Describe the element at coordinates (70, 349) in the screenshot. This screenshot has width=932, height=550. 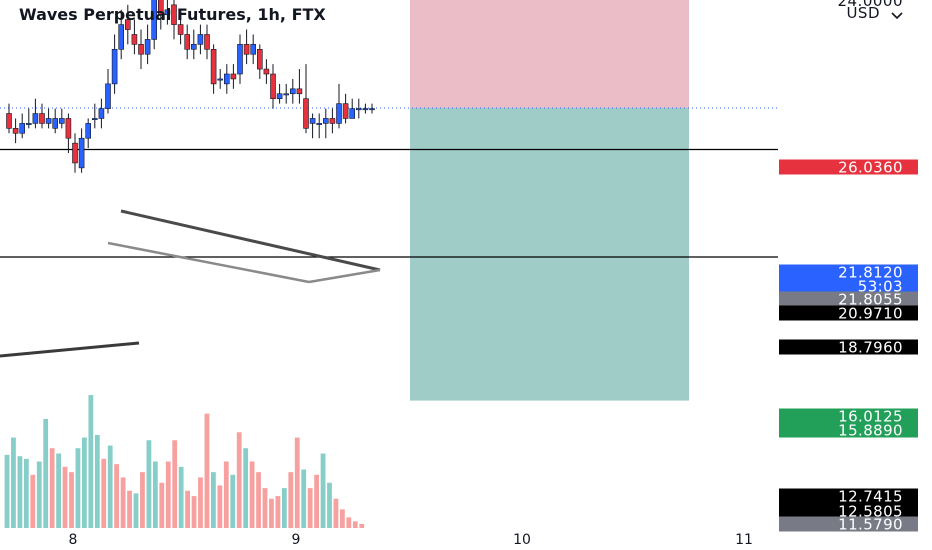
I see `lower-trendline` at that location.